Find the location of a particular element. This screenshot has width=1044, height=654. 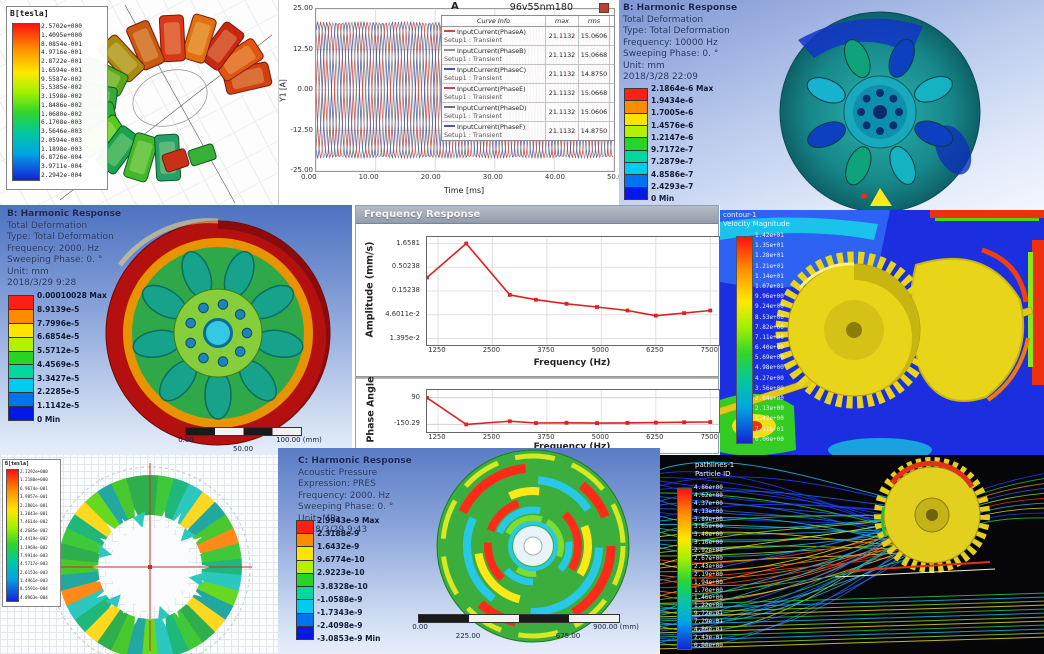

list-item: 1.6594e-001 is located at coordinates (61, 70).